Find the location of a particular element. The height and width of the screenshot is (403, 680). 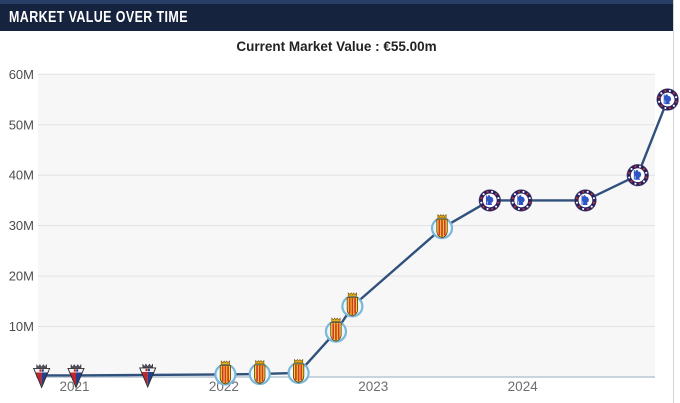

y-axis-label: 20M is located at coordinates (21, 276).